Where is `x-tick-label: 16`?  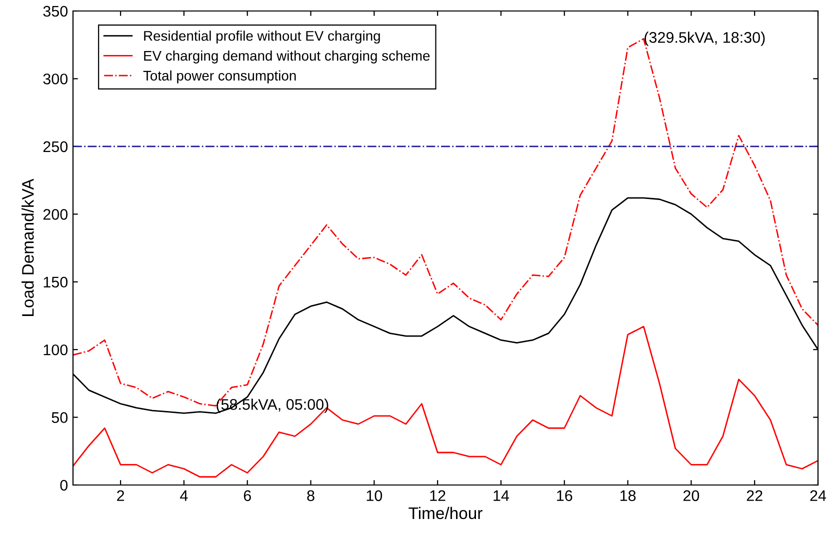
x-tick-label: 16 is located at coordinates (564, 496).